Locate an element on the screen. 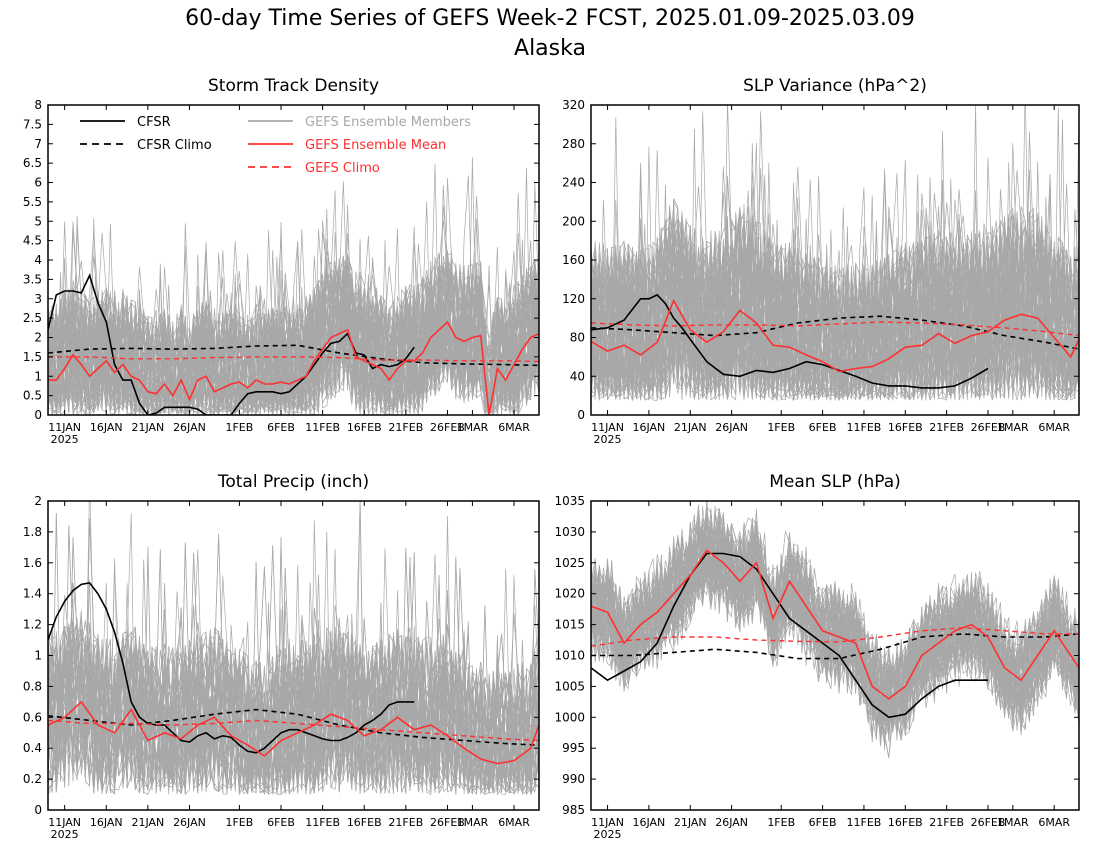 Image resolution: width=1100 pixels, height=850 pixels. y-tick-label: 990 is located at coordinates (573, 779).